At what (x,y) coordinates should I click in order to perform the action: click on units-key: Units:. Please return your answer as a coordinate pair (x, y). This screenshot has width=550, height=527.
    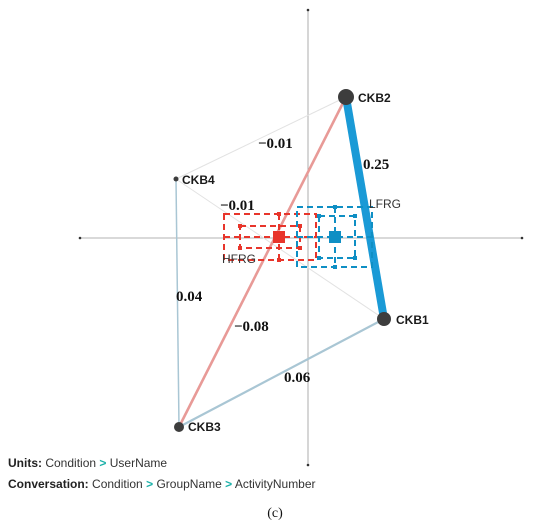
    Looking at the image, I should click on (25, 463).